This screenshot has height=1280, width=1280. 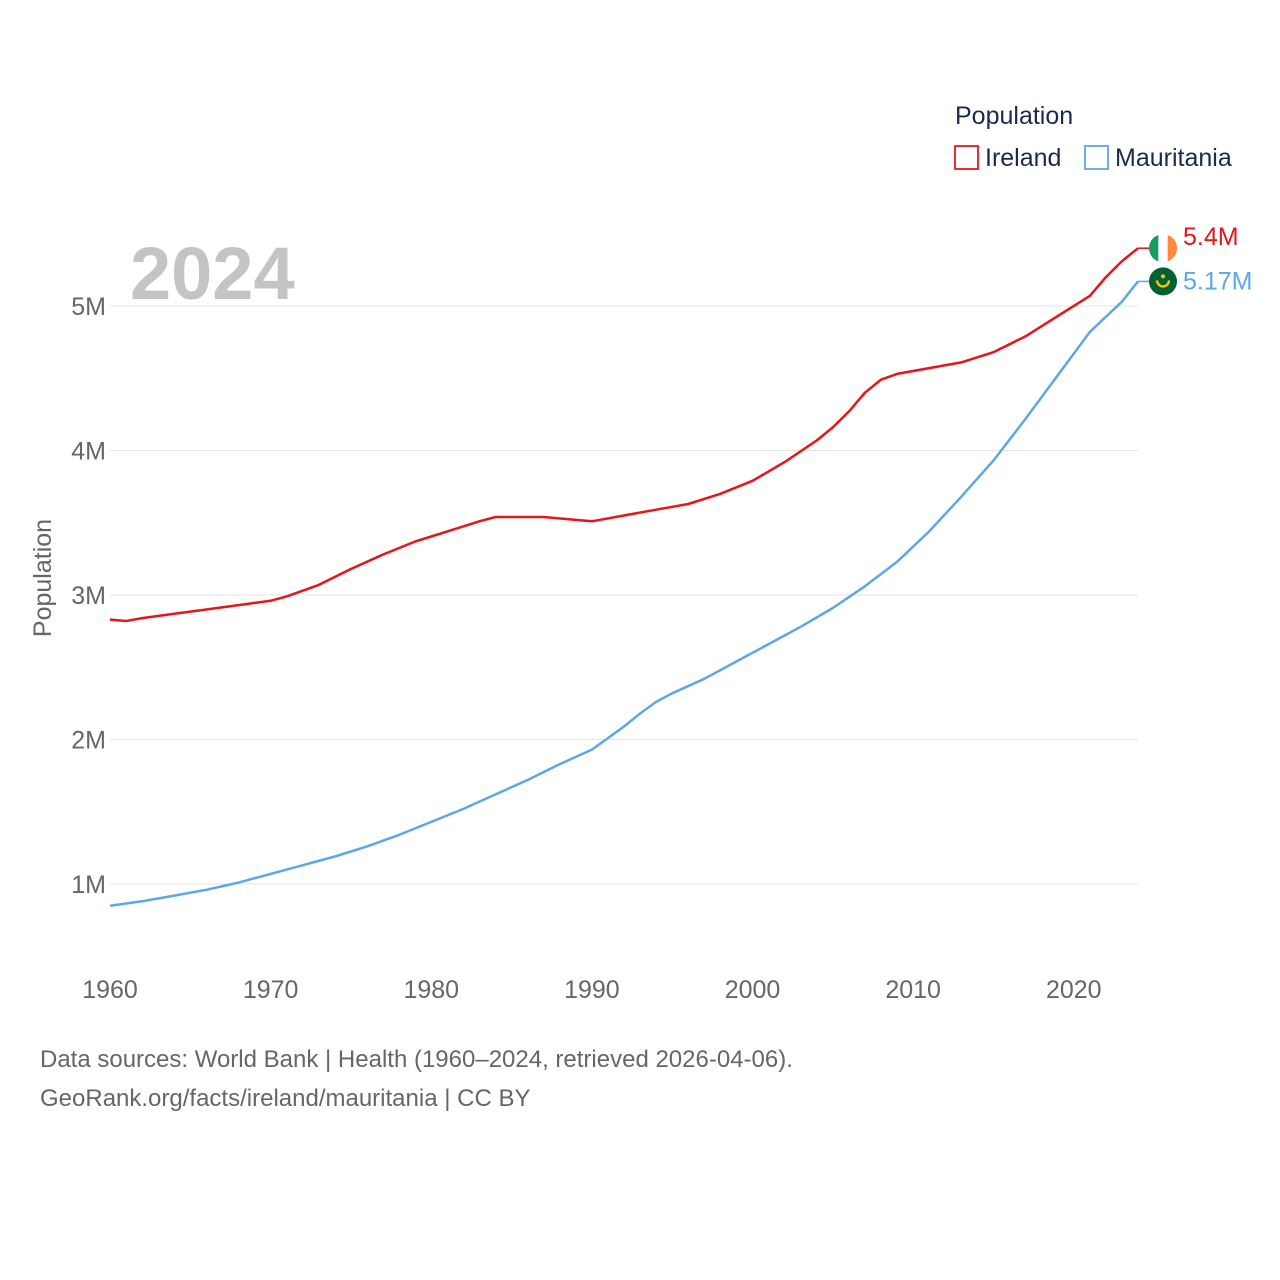 I want to click on x-tick-2010: 2010, so click(x=913, y=990).